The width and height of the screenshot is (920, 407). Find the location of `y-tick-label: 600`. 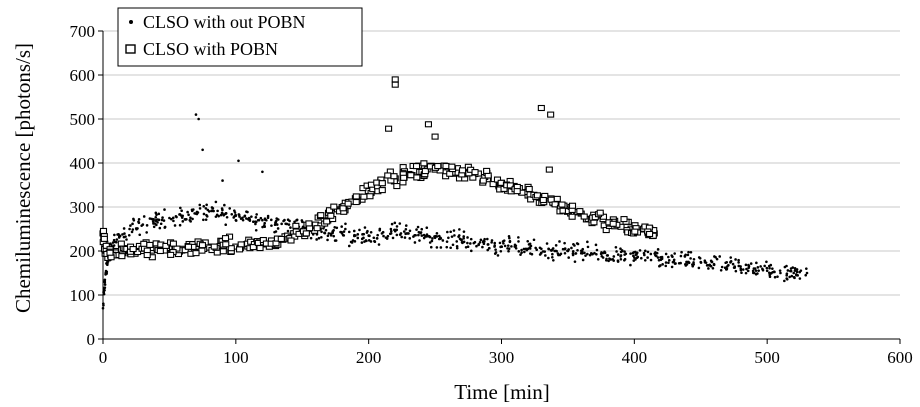

y-tick-label: 600 is located at coordinates (83, 75).